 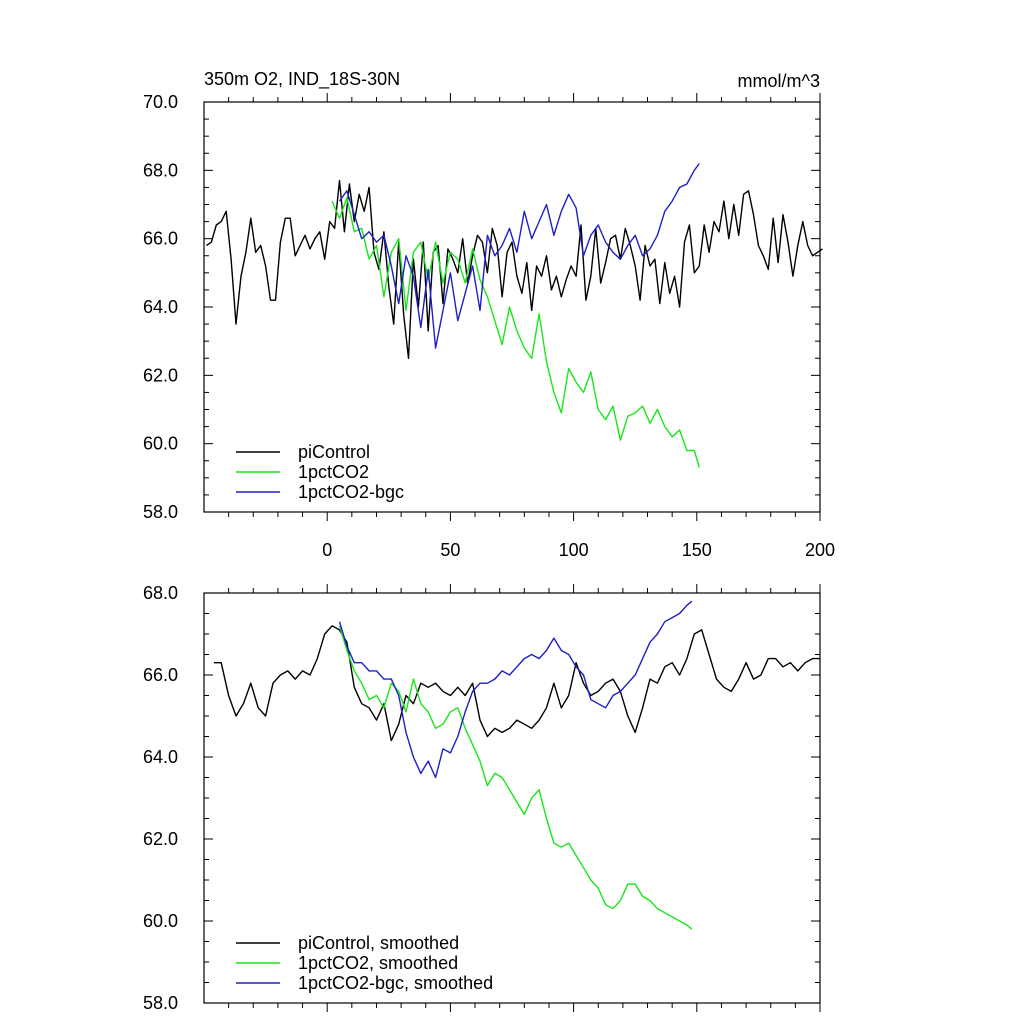 What do you see at coordinates (515, 689) in the screenshot?
I see `series-line-1pctco2-bgc-smoothed` at bounding box center [515, 689].